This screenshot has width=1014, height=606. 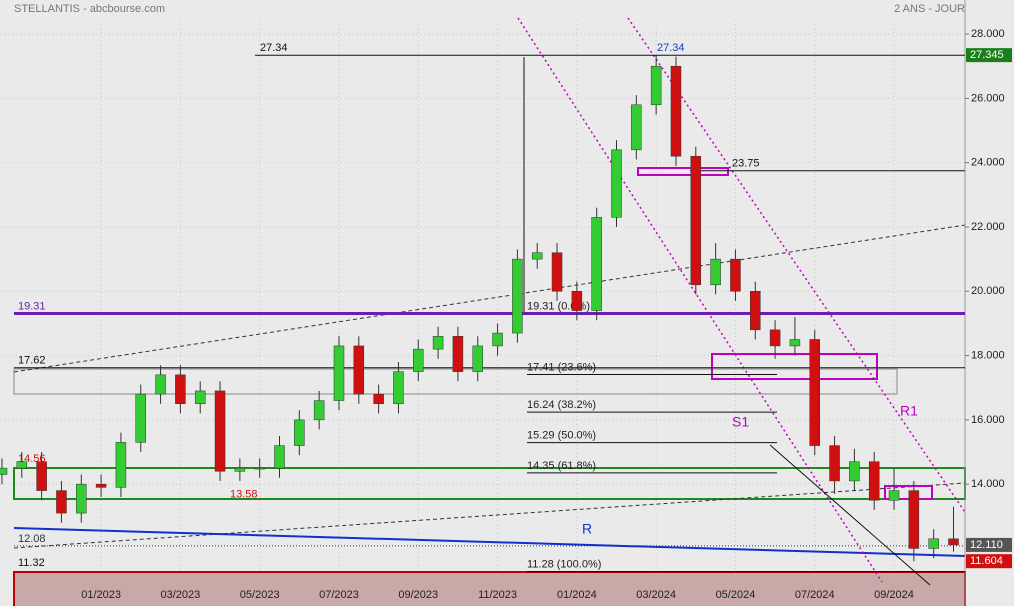 I want to click on price-badge-label: 27.345, so click(x=987, y=55).